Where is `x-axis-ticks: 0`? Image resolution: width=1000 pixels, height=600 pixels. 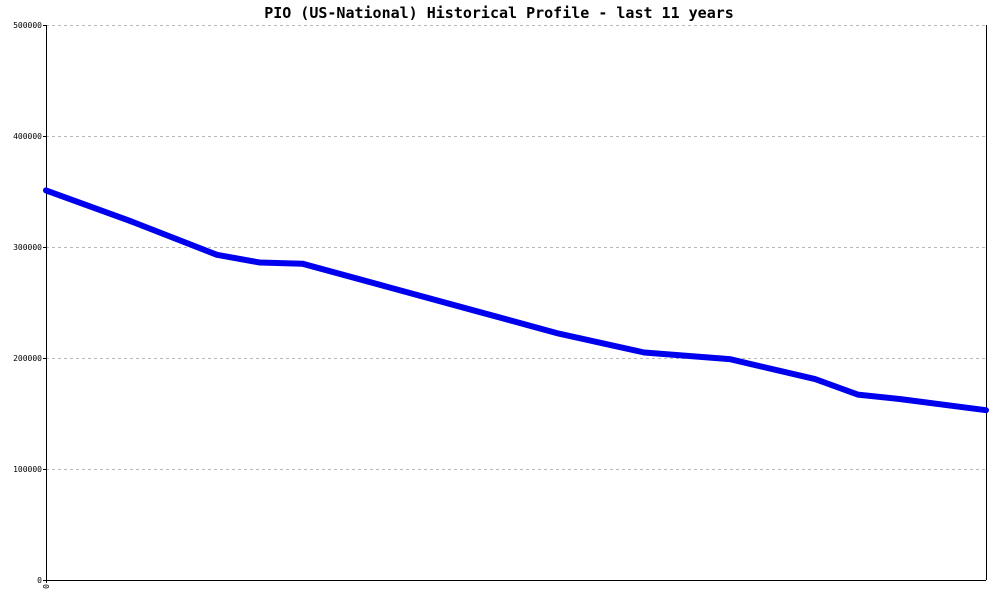
x-axis-ticks: 0 is located at coordinates (46, 584).